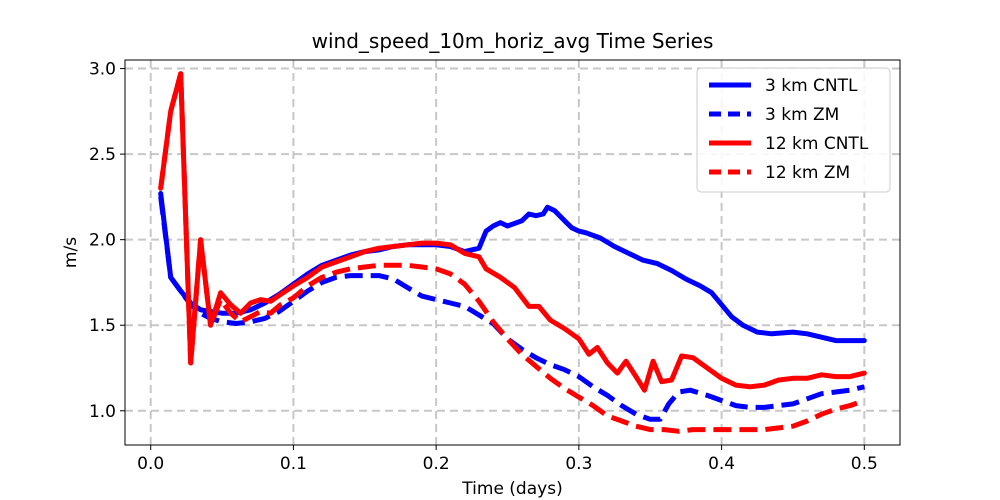  I want to click on y-axis-label: m/s, so click(71, 252).